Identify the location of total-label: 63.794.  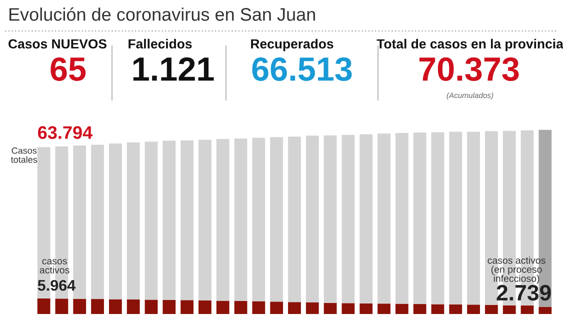
(65, 132).